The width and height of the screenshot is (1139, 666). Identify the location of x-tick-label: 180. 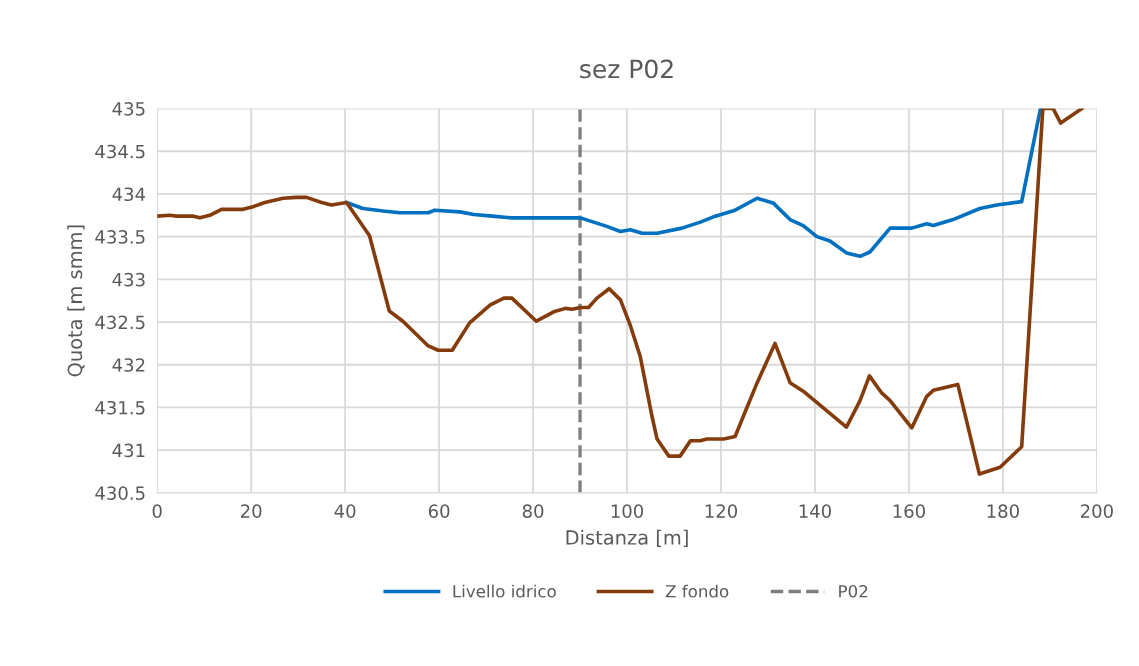
(1003, 511).